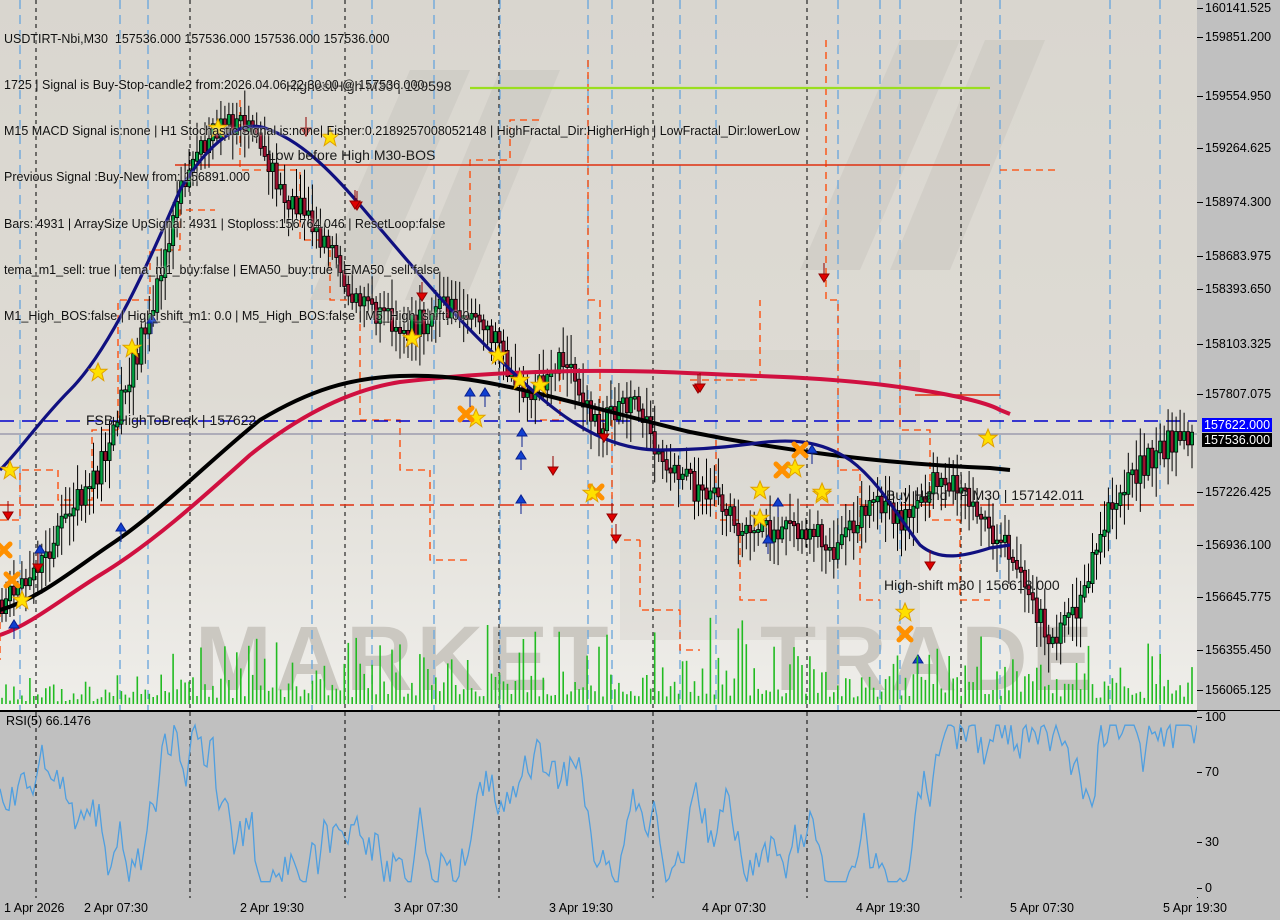 The image size is (1280, 920). What do you see at coordinates (1238, 96) in the screenshot?
I see `price-axis-label-2: 159554.950` at bounding box center [1238, 96].